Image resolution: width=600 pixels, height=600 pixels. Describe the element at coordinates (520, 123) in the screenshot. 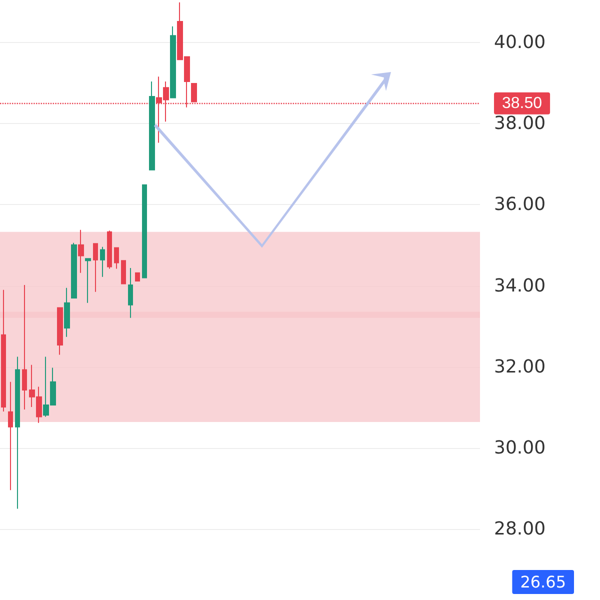

I see `y-tick-label: 38.00` at that location.